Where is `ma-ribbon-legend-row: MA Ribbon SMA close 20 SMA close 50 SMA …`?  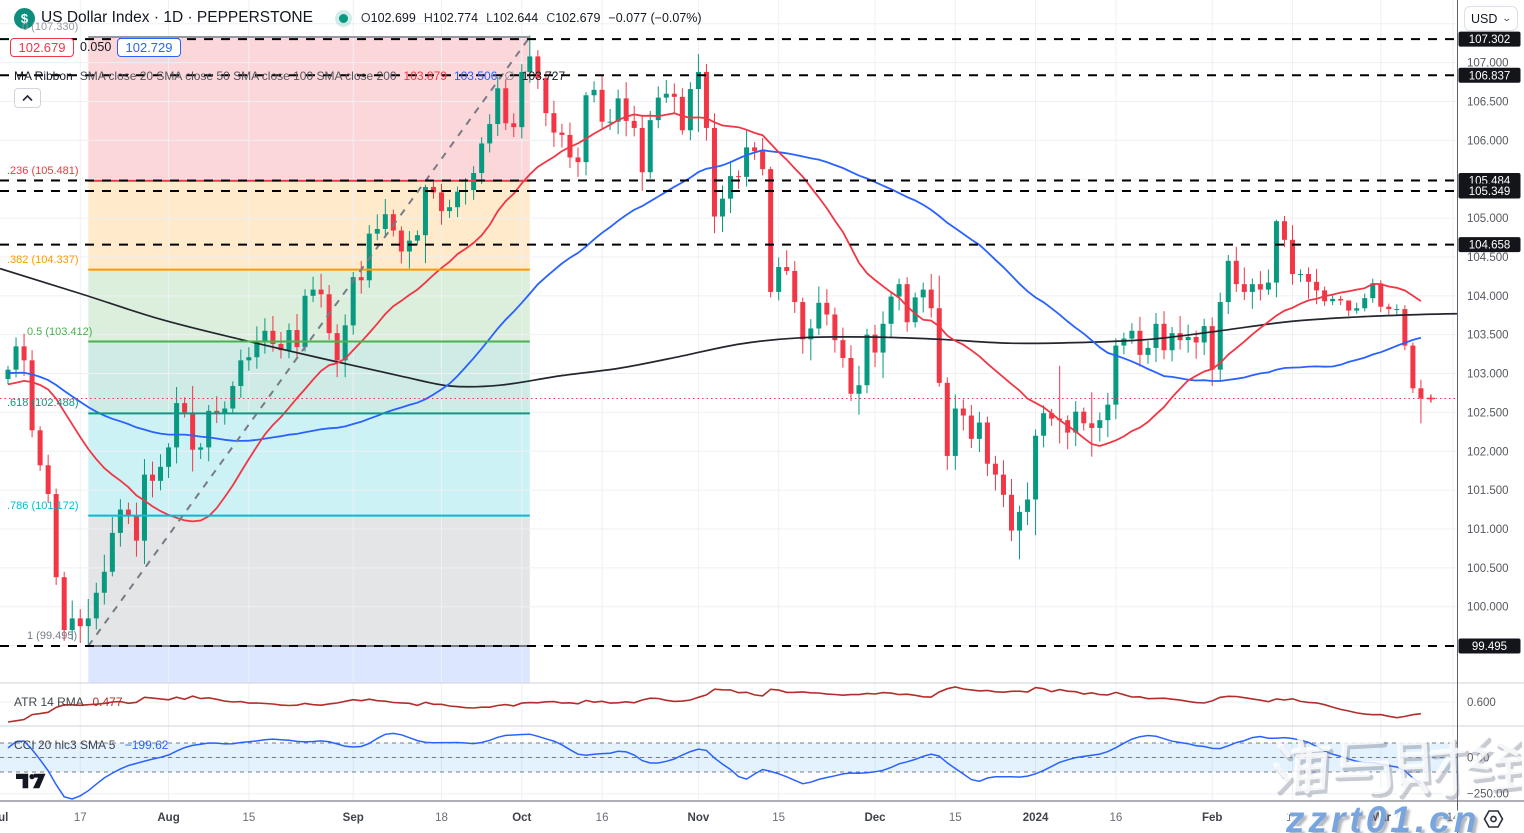 ma-ribbon-legend-row: MA Ribbon SMA close 20 SMA close 50 SMA … is located at coordinates (293, 75).